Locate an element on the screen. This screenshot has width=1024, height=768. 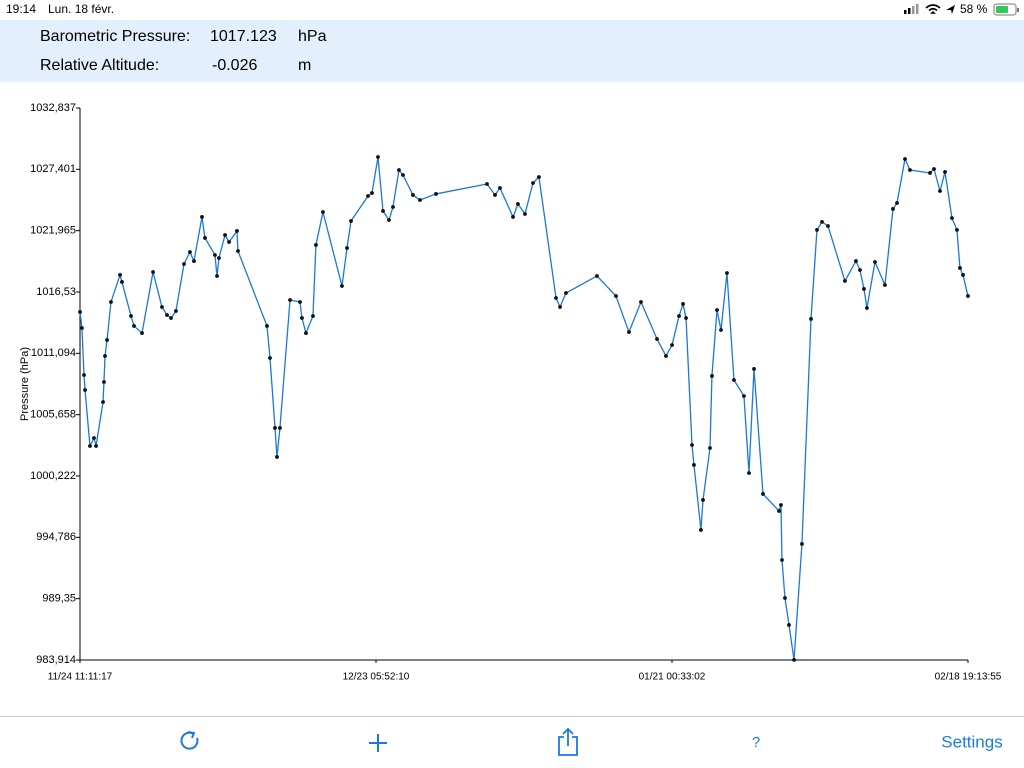
reading-value: 1017.123 is located at coordinates (243, 36).